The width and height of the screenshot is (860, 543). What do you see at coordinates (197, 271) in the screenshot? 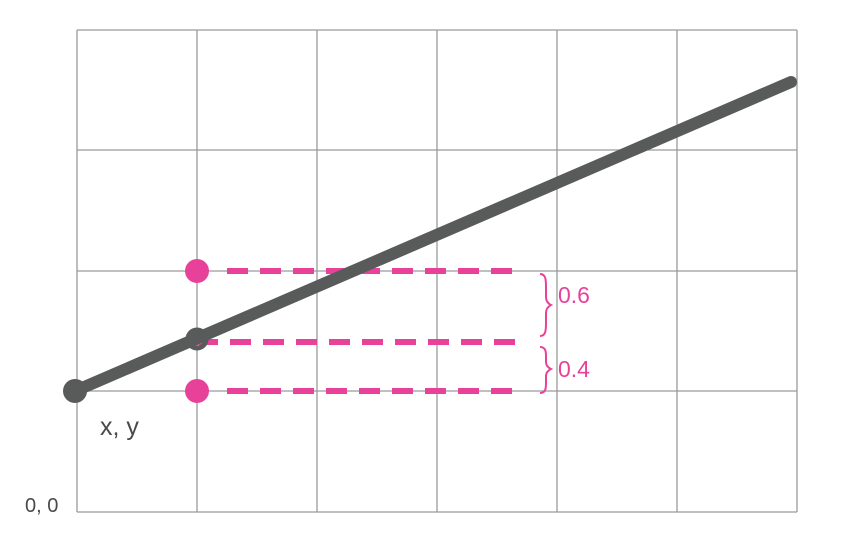
I see `upper-point` at bounding box center [197, 271].